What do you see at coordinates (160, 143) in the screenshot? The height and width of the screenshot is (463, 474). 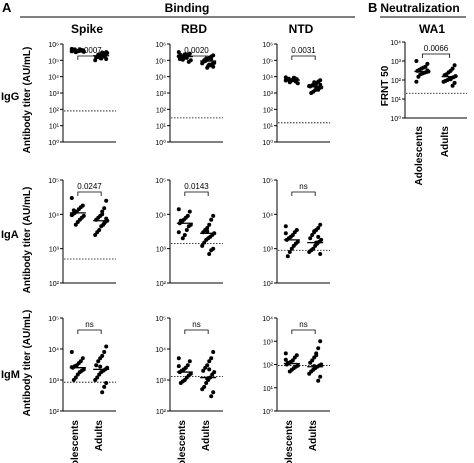 I see `y-tick-label: 10⁰` at bounding box center [160, 143].